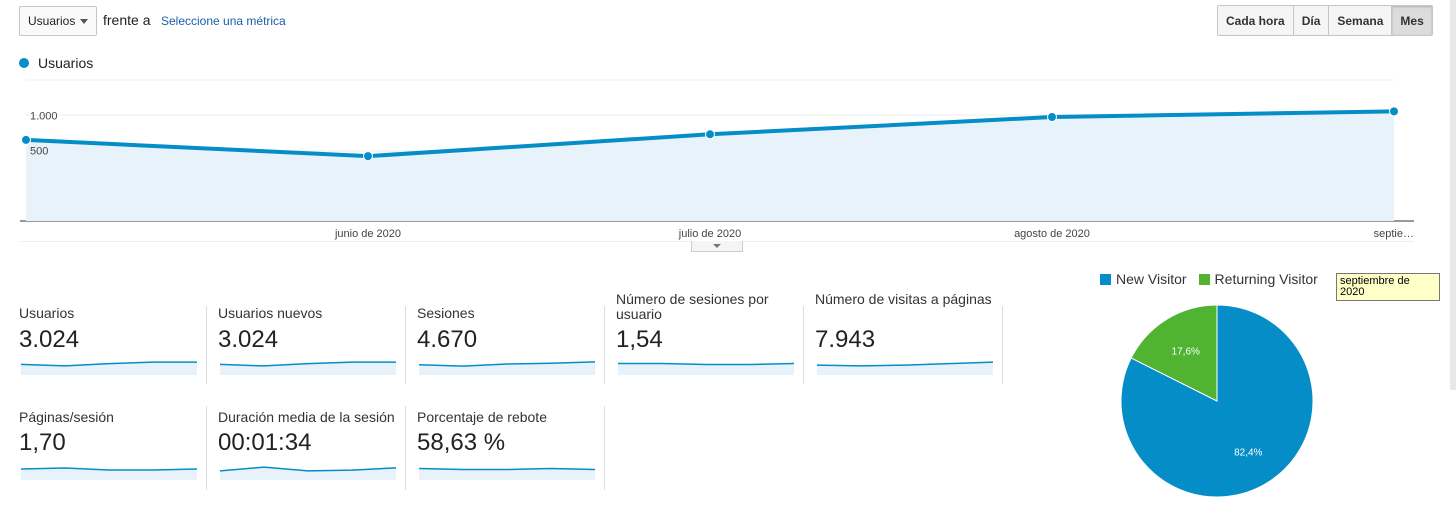  I want to click on line-chart-legend: Usuarios, so click(56, 63).